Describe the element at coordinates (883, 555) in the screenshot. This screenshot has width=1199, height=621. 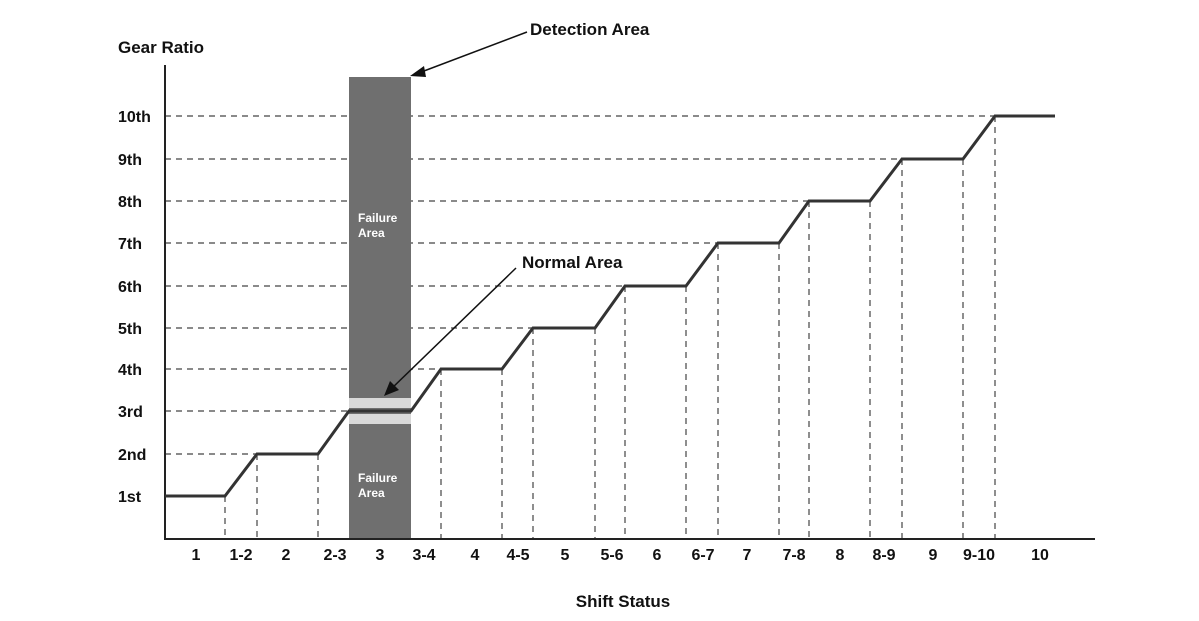
I see `x-tick-label: 8-9` at that location.